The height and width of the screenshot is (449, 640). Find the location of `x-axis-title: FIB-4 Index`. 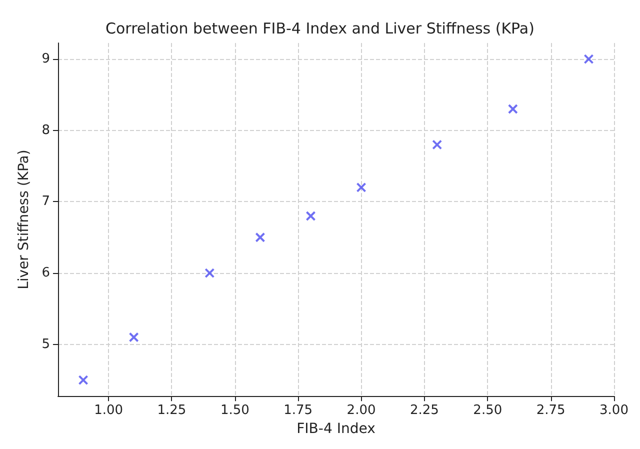

x-axis-title: FIB-4 Index is located at coordinates (336, 429).